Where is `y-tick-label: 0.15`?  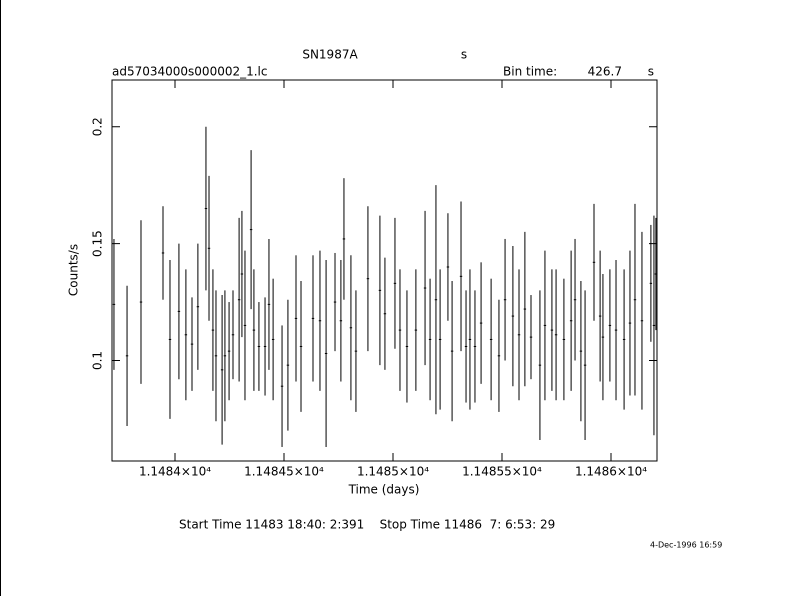
y-tick-label: 0.15 is located at coordinates (98, 243).